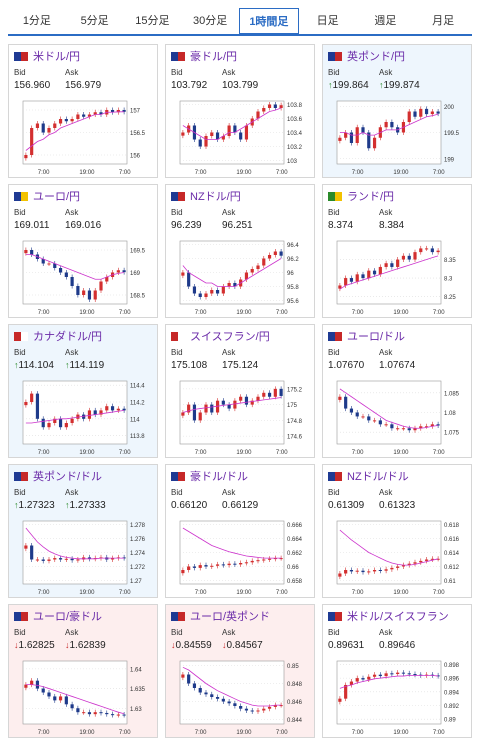 This screenshot has height=745, width=480. I want to click on mini-chart: 96.4 96.2 96 95.8 95.6 7:00 19:00 7:00, so click(241, 277).